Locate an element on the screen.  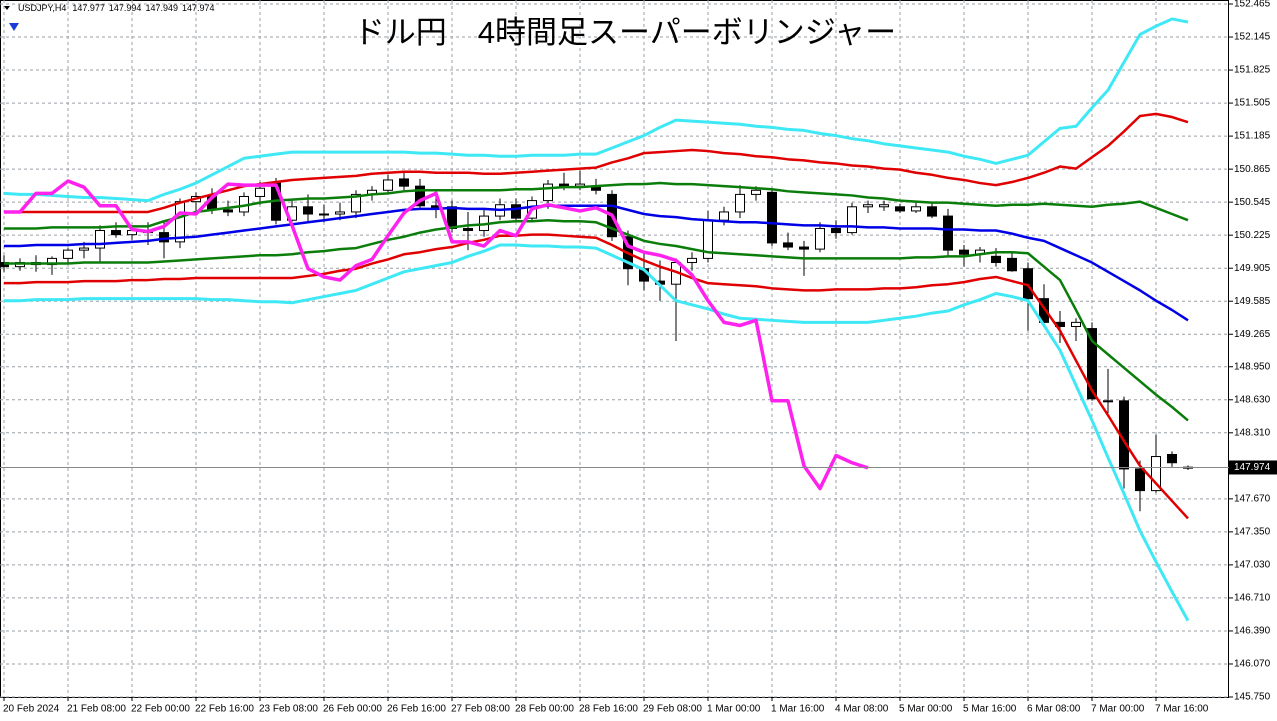
x-tick-label: 27 Feb 08:00 is located at coordinates (480, 709).